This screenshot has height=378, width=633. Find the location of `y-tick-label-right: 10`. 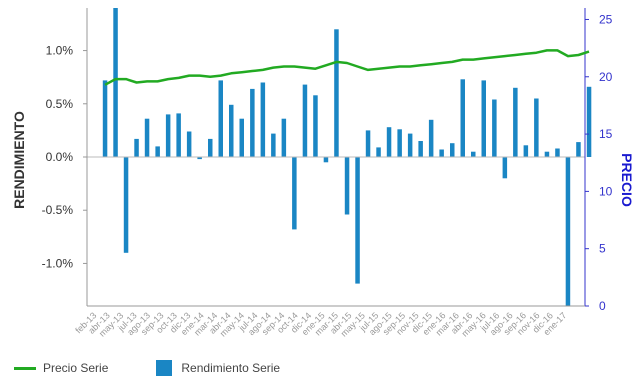

y-tick-label-right: 10 is located at coordinates (606, 191).